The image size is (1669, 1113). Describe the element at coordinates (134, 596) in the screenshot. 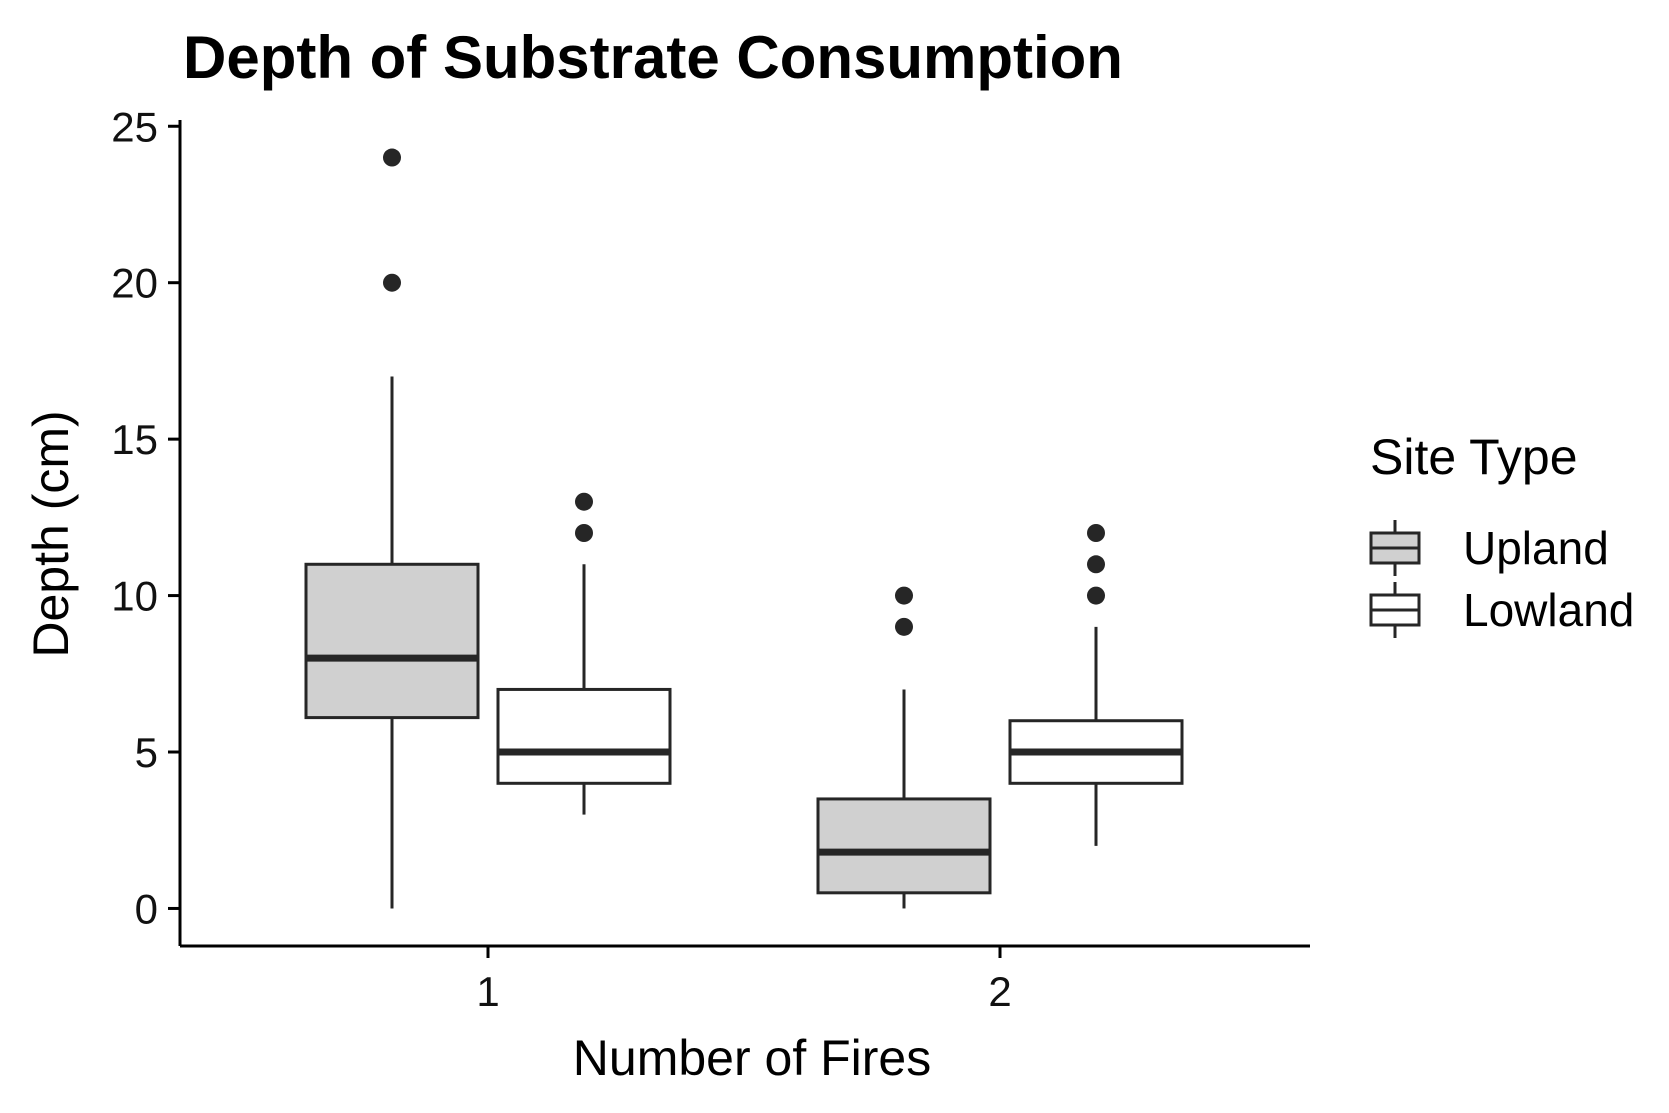

I see `y-tick-label: 10` at that location.